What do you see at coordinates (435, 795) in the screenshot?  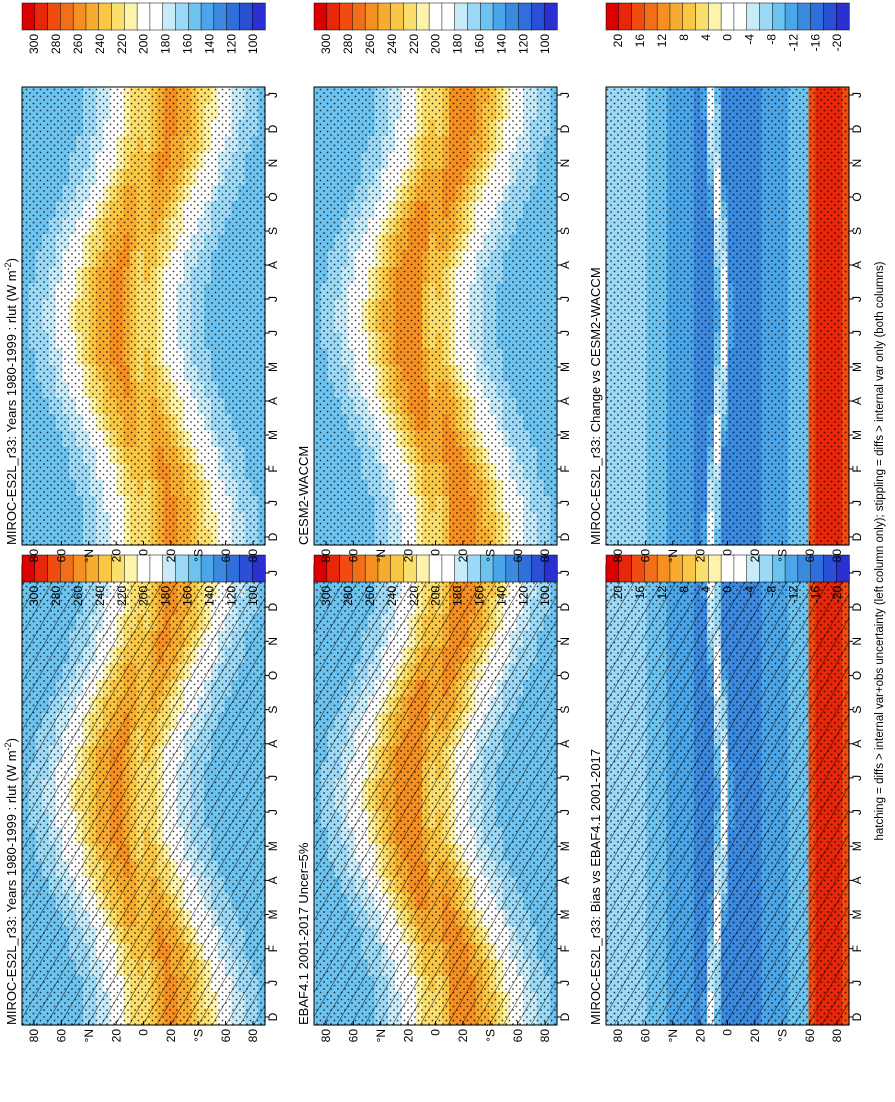 I see `hatch-overlay` at bounding box center [435, 795].